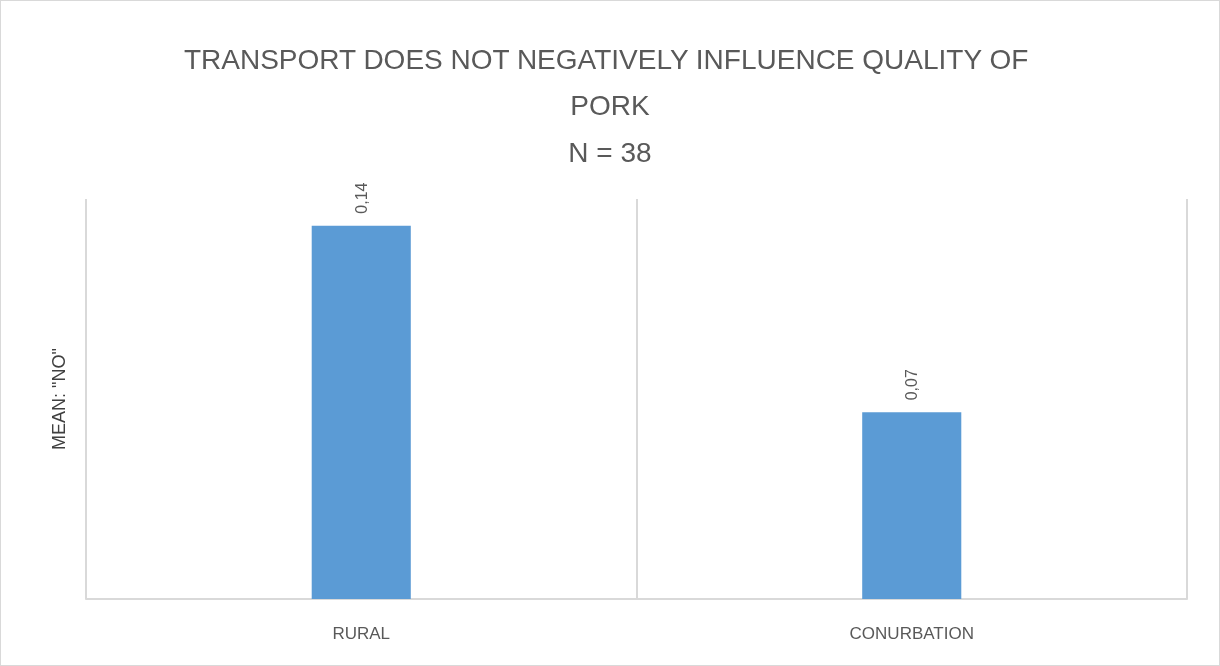 The image size is (1220, 666). I want to click on chart-title: TRANSPORT DOES NOT NEGATIVELY INFLUENCE QUALITY OF PORK, so click(610, 82).